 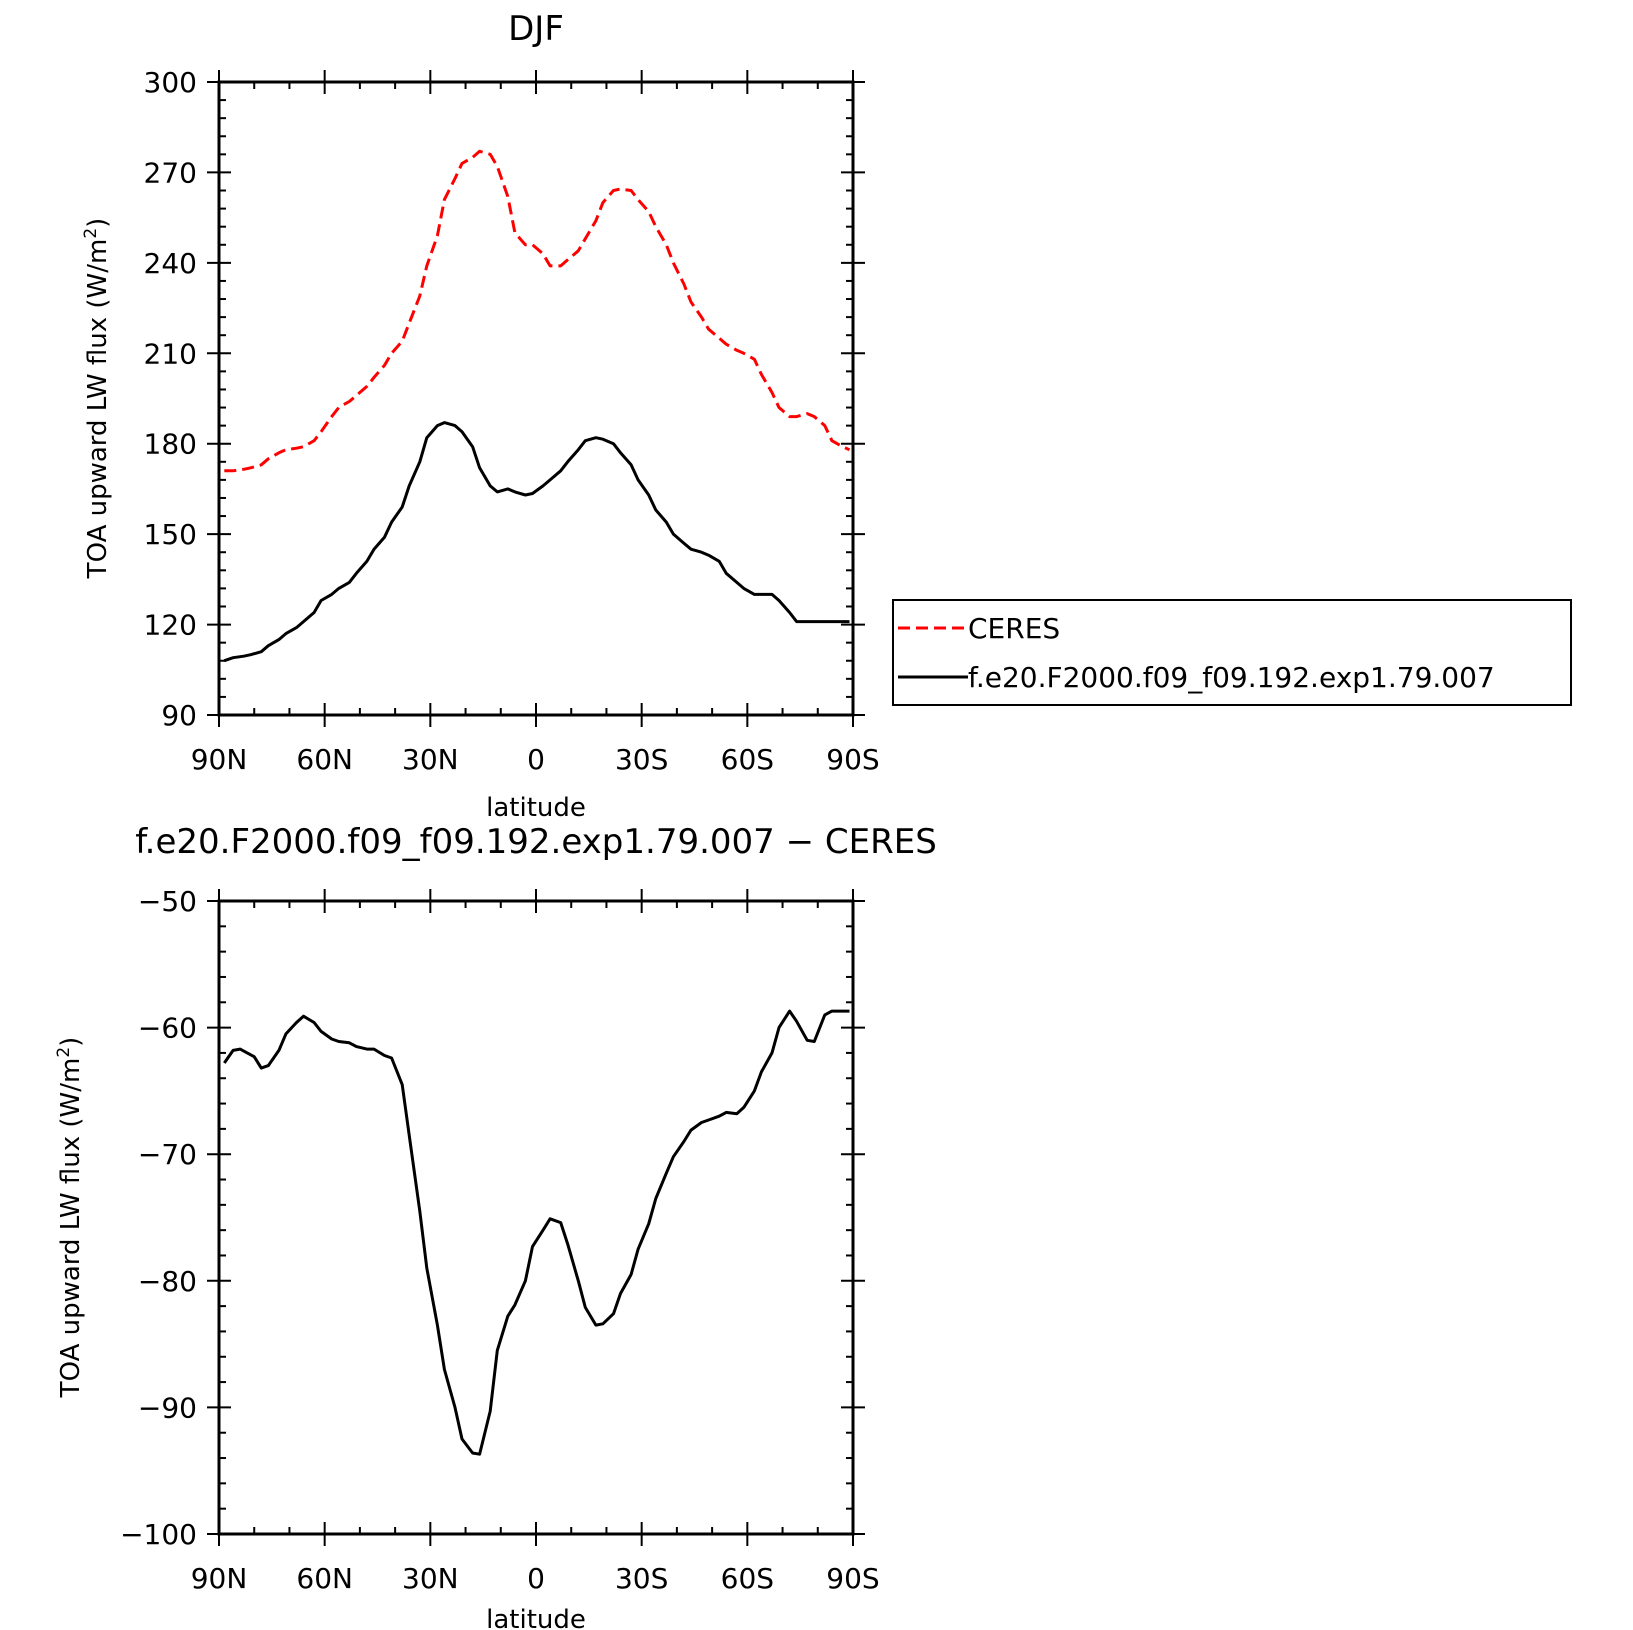 I want to click on top-x-axis-title: latitude, so click(x=536, y=808).